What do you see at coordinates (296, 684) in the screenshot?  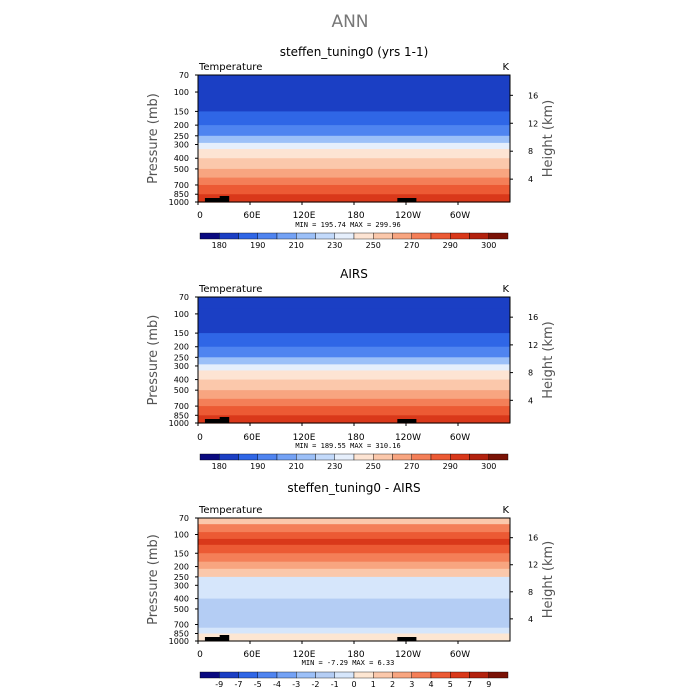 I see `legend-label: -3` at bounding box center [296, 684].